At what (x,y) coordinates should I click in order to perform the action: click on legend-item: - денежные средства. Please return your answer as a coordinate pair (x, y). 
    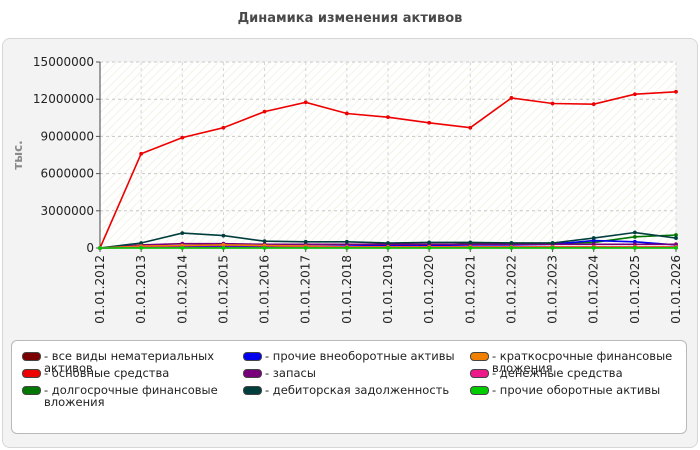
    Looking at the image, I should click on (546, 373).